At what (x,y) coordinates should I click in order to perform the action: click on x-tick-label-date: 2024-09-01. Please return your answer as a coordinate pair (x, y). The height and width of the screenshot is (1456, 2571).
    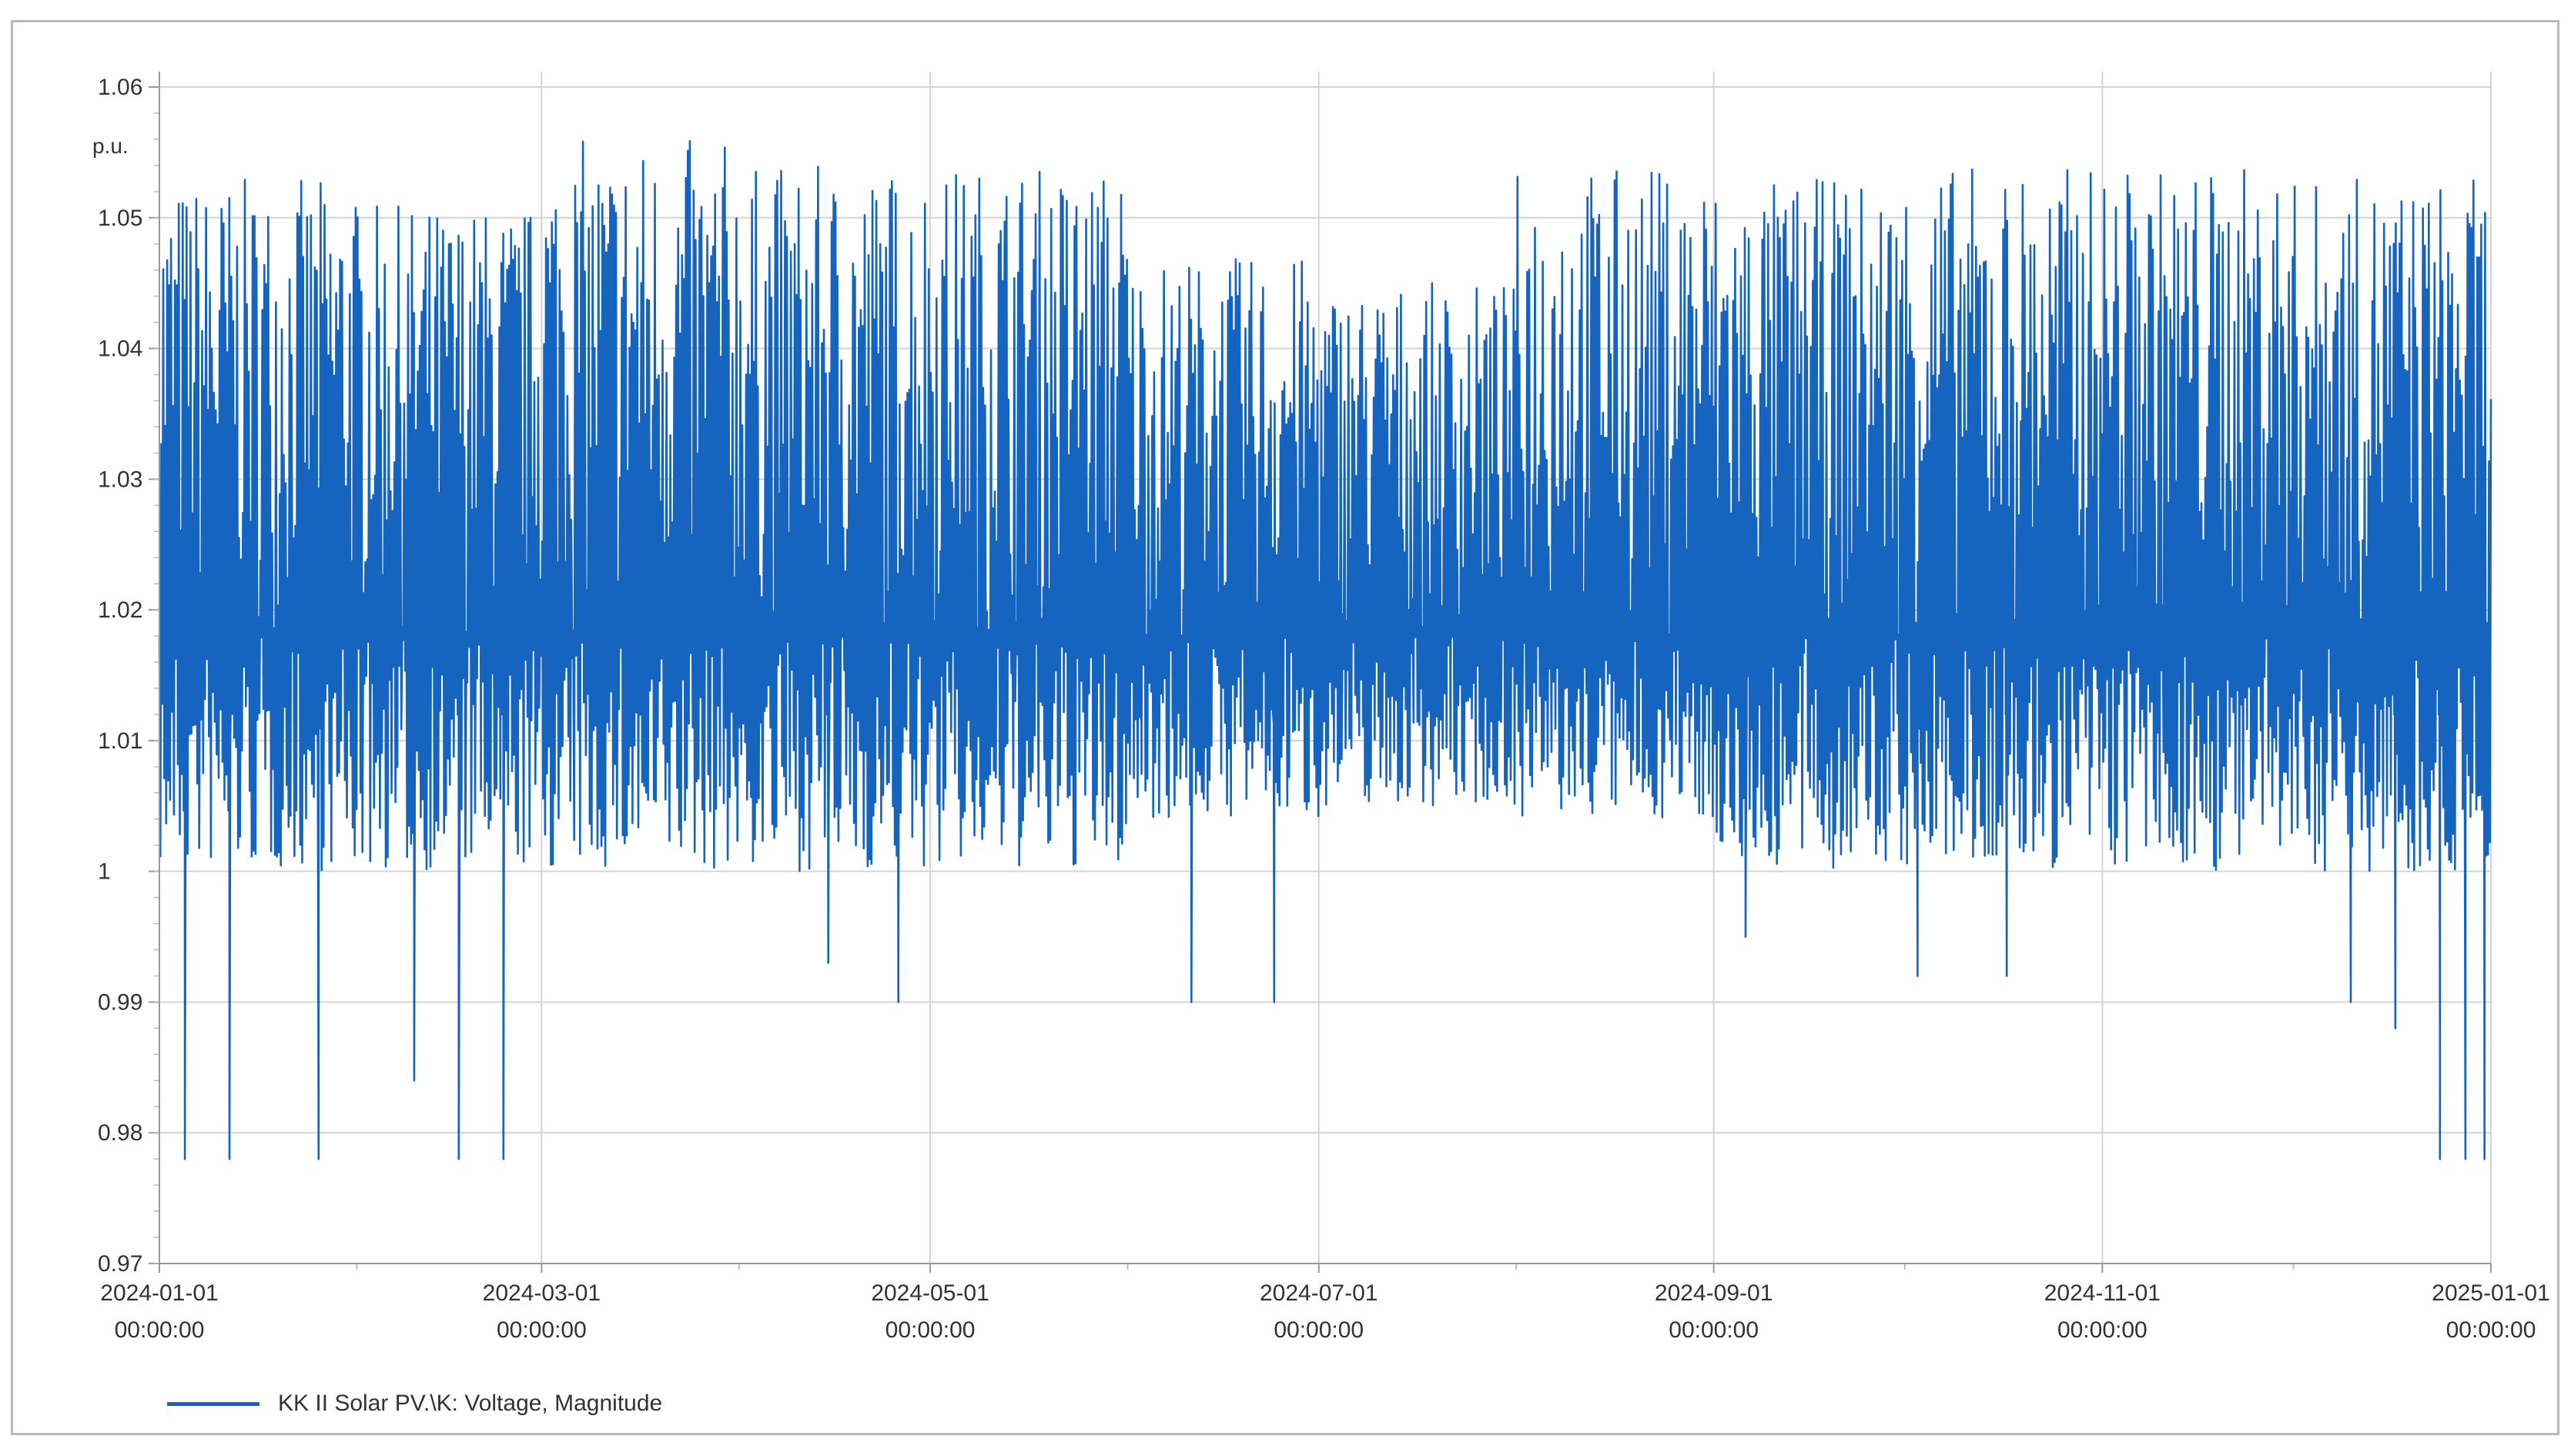
    Looking at the image, I should click on (1714, 1293).